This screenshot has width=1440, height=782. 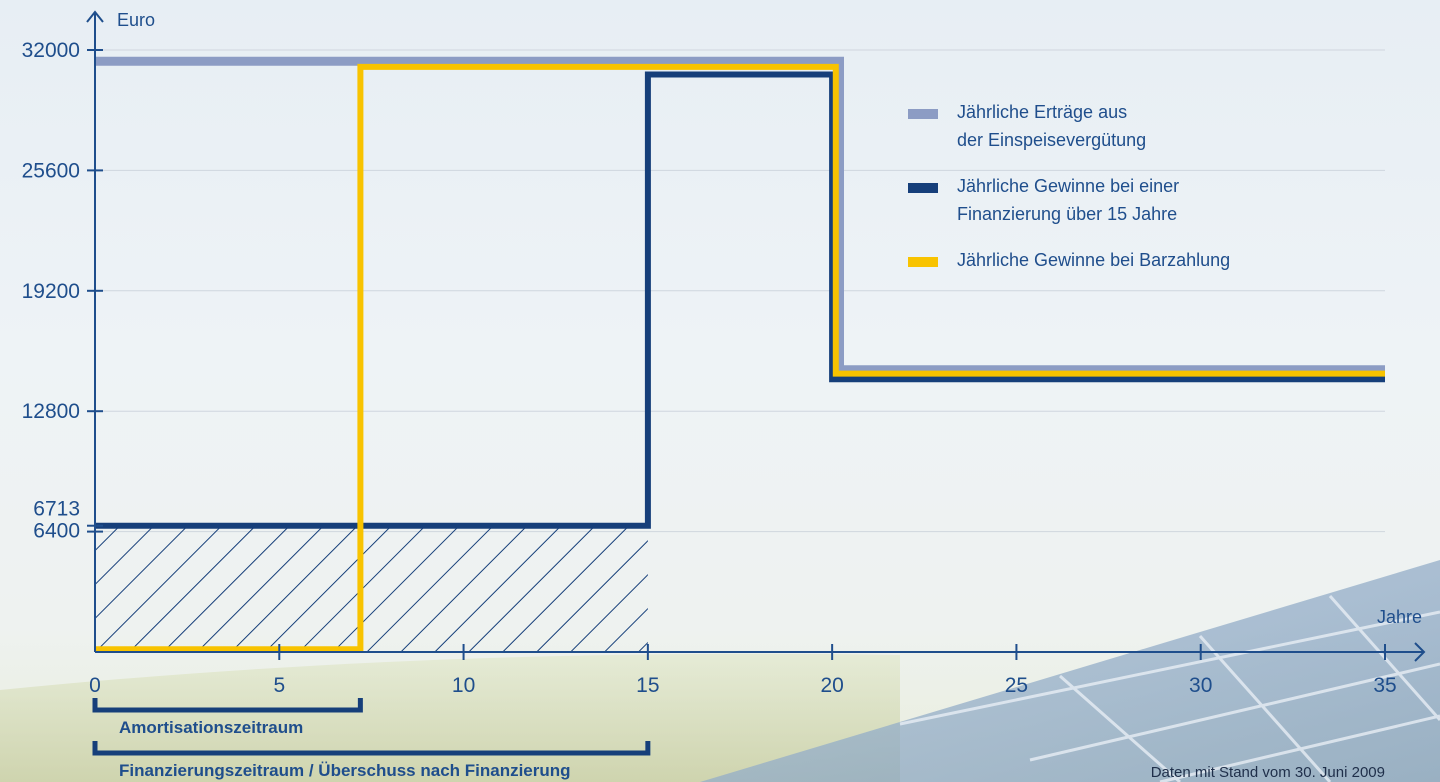 I want to click on x-tick-label: 25, so click(x=1016, y=685).